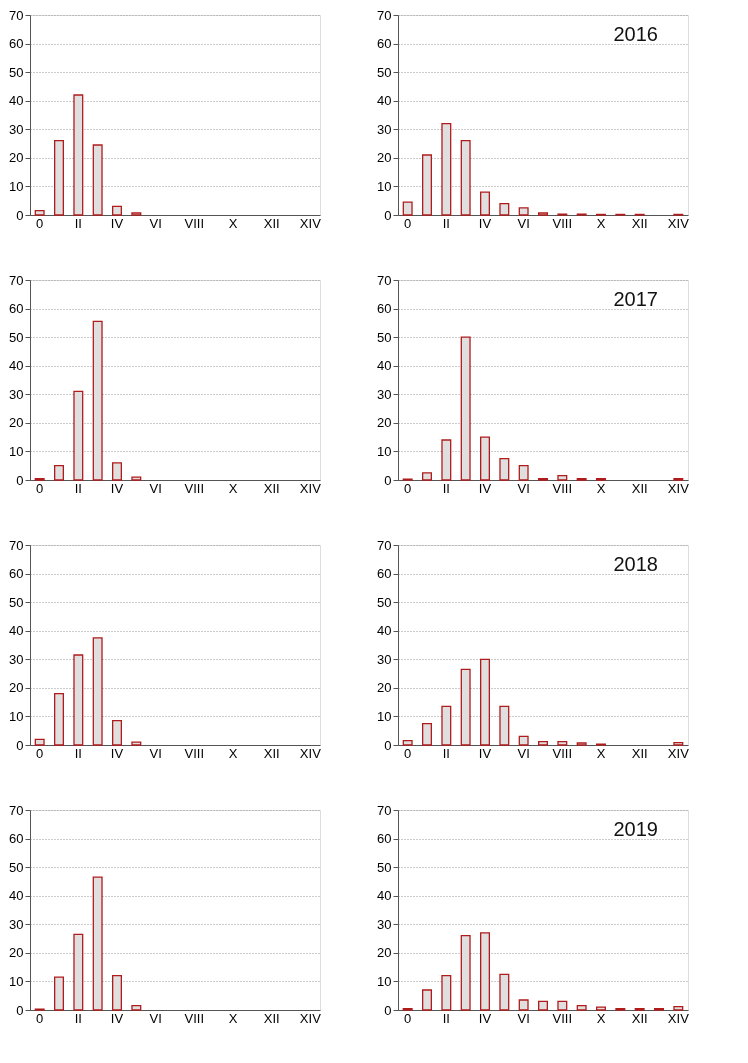 The height and width of the screenshot is (1063, 748). What do you see at coordinates (635, 564) in the screenshot?
I see `chart-title: 2018` at bounding box center [635, 564].